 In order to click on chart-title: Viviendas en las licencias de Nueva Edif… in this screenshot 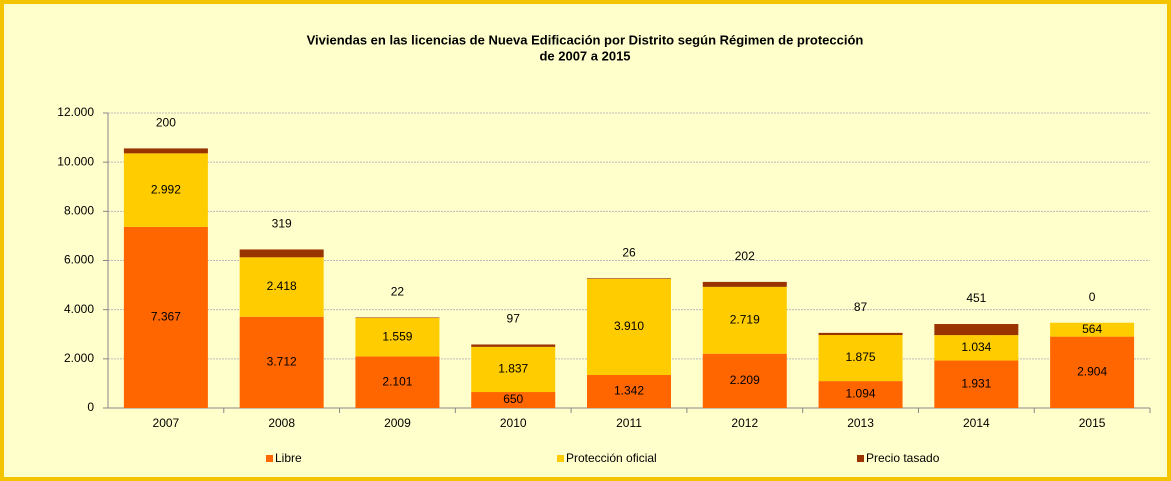, I will do `click(585, 39)`.